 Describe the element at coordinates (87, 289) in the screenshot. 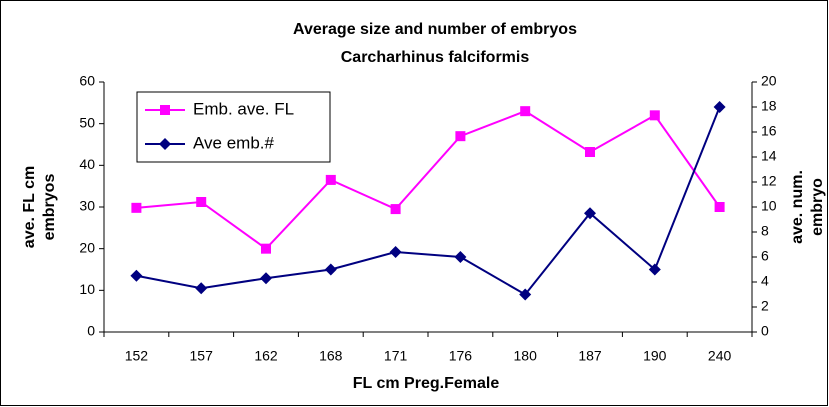

I see `y-tick-label: 10` at that location.